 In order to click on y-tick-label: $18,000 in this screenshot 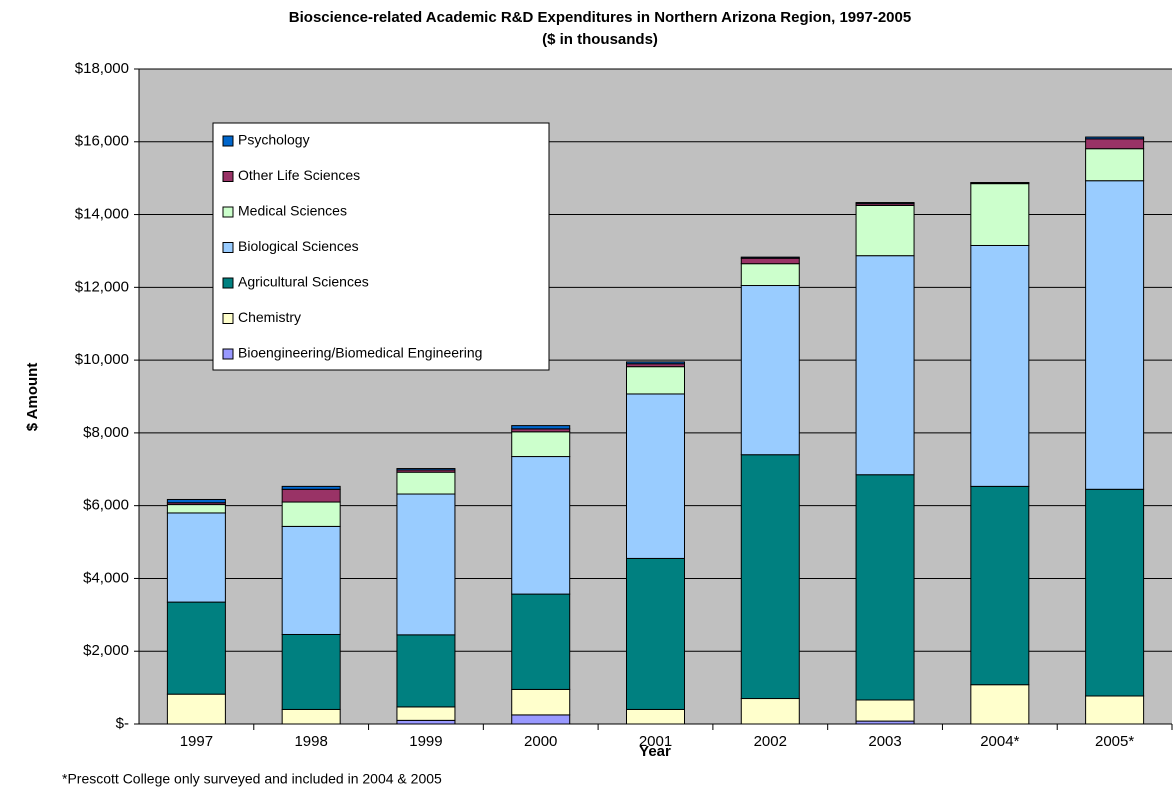, I will do `click(102, 68)`.